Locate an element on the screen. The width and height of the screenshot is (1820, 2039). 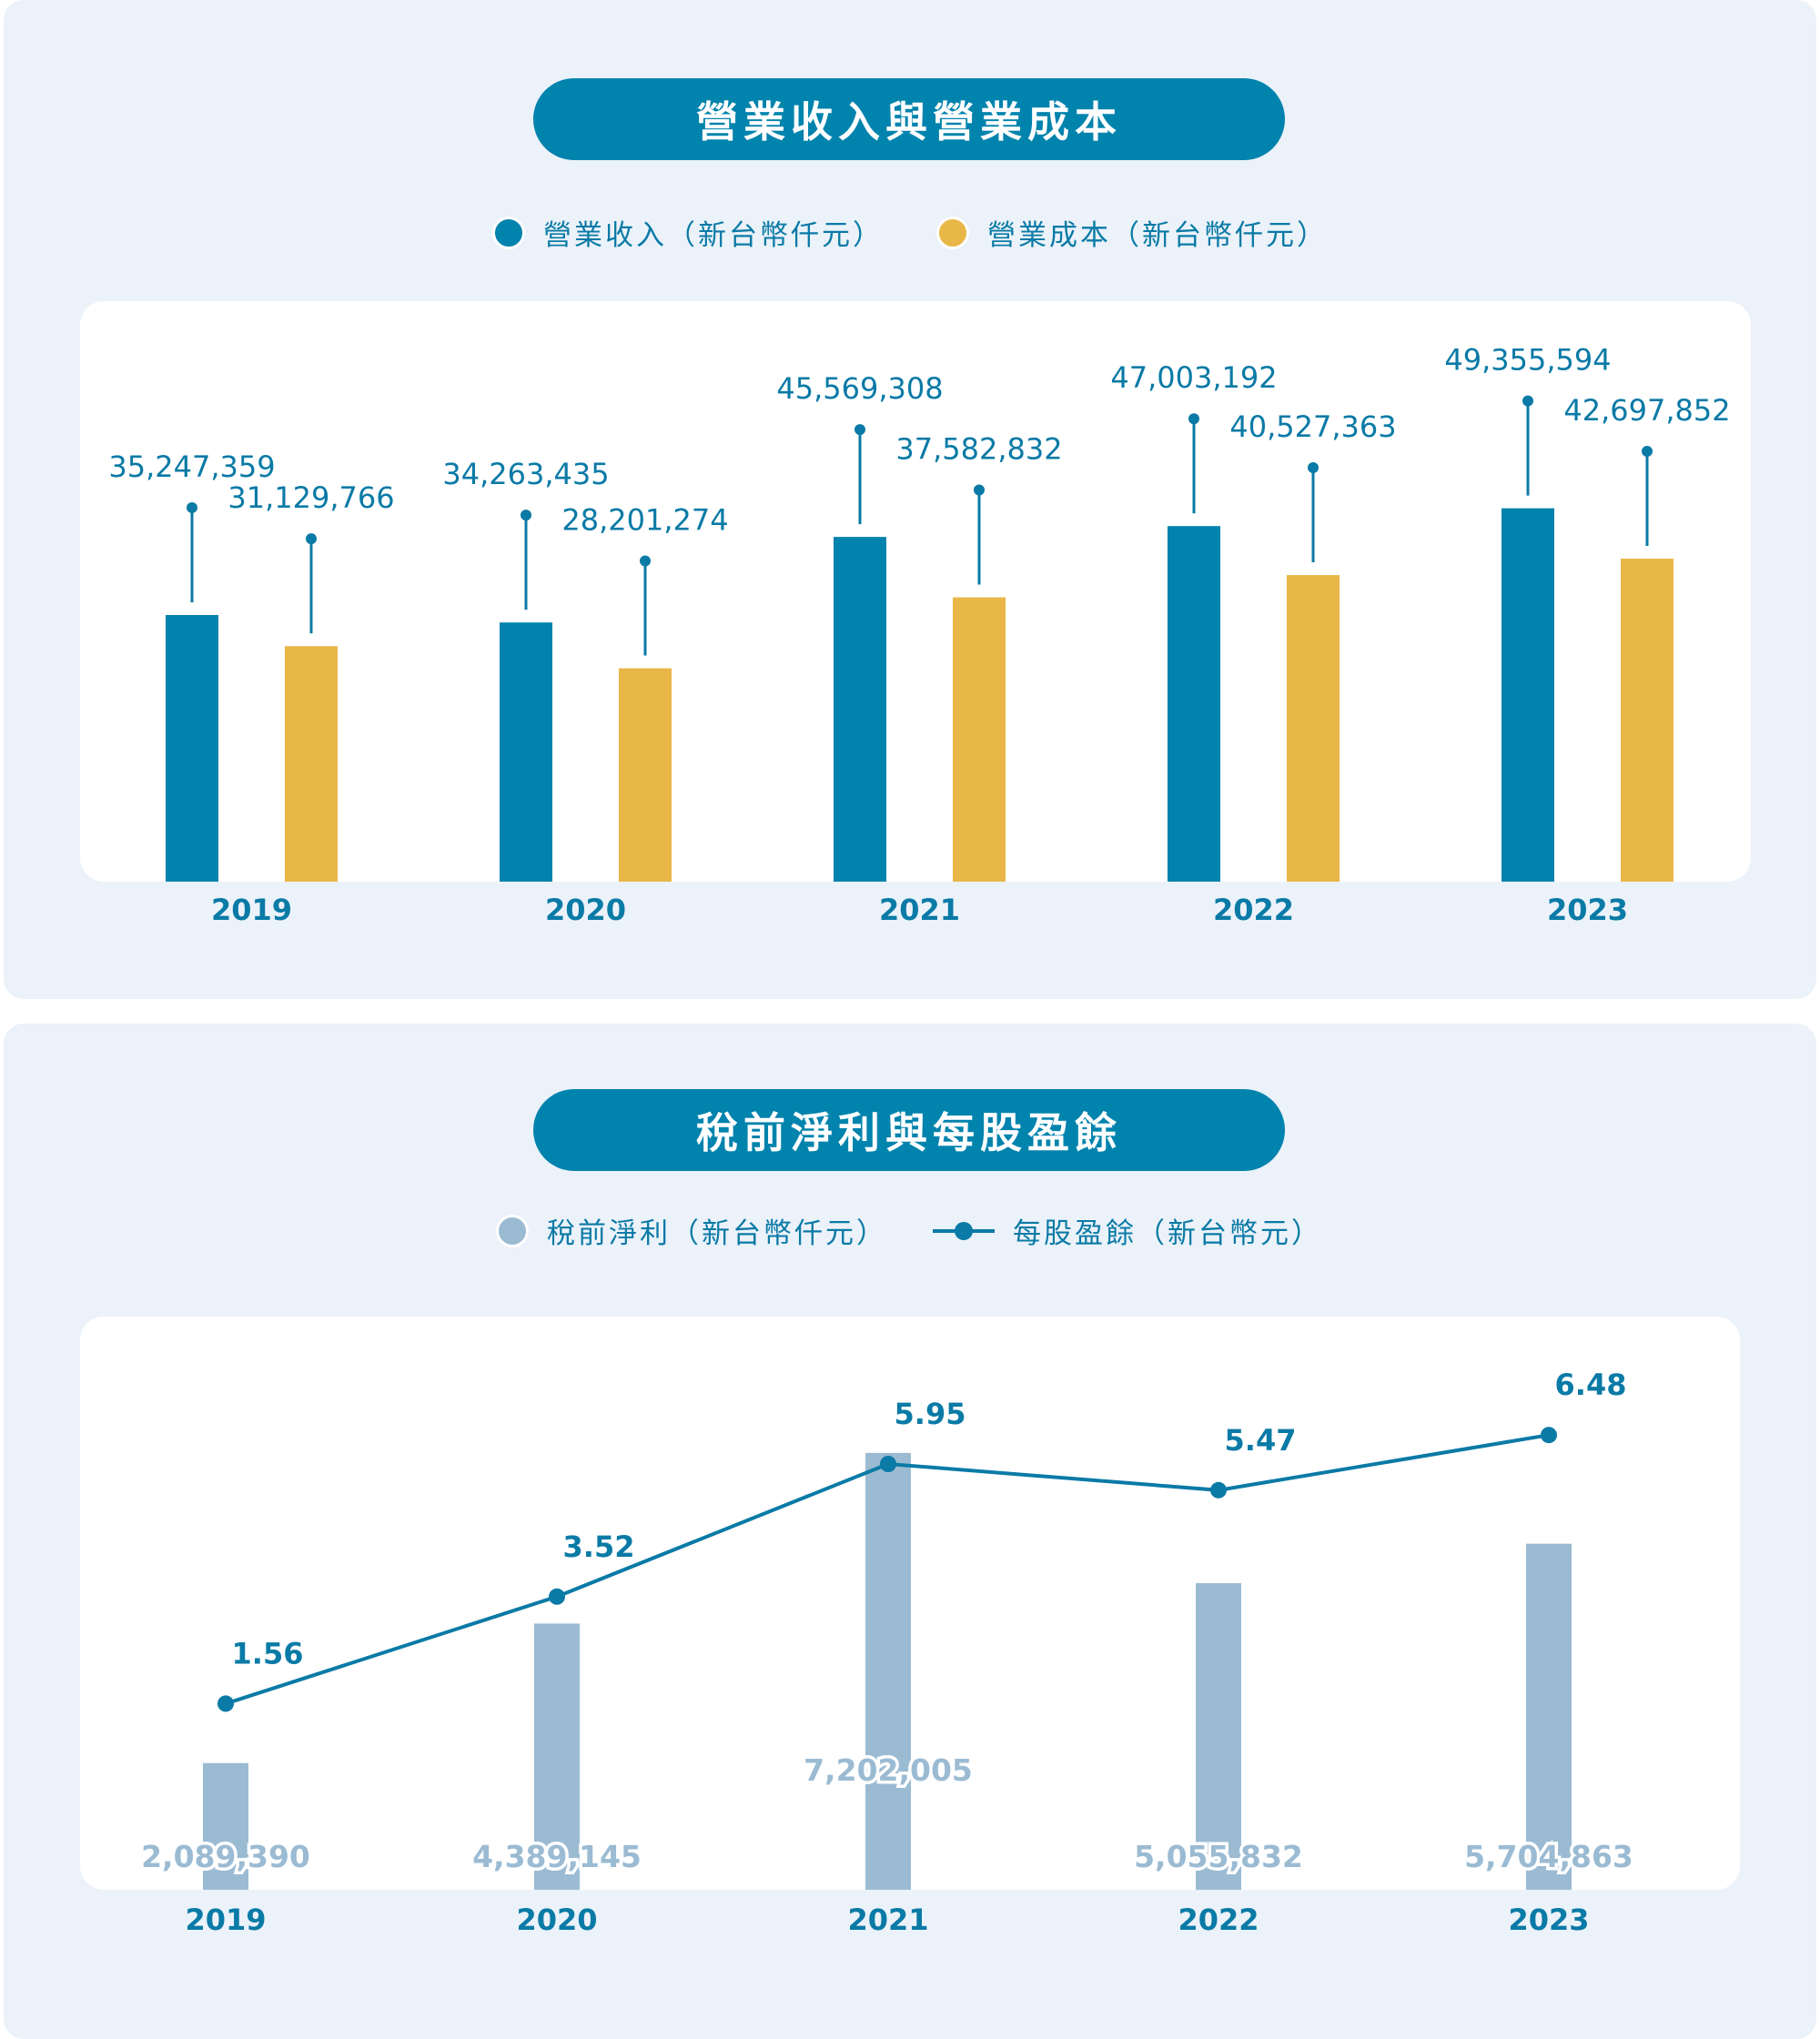
pretax-bar-2020 is located at coordinates (557, 1756).